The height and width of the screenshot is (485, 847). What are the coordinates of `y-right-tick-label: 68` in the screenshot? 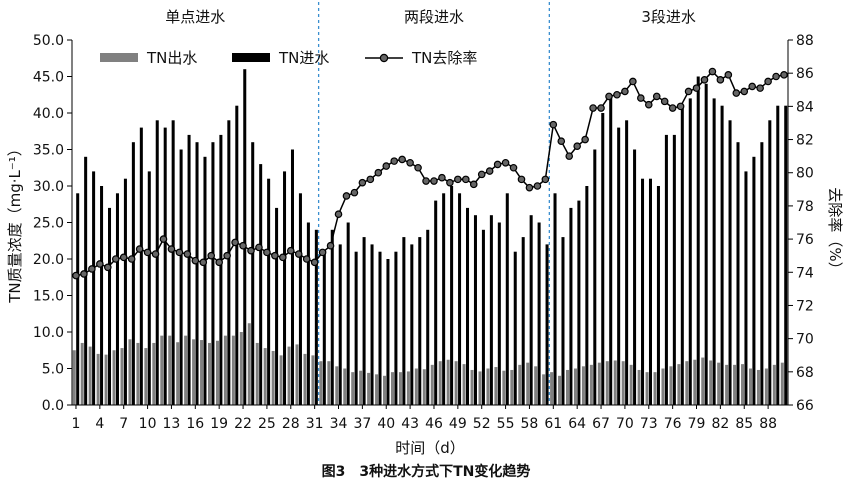 It's located at (805, 373).